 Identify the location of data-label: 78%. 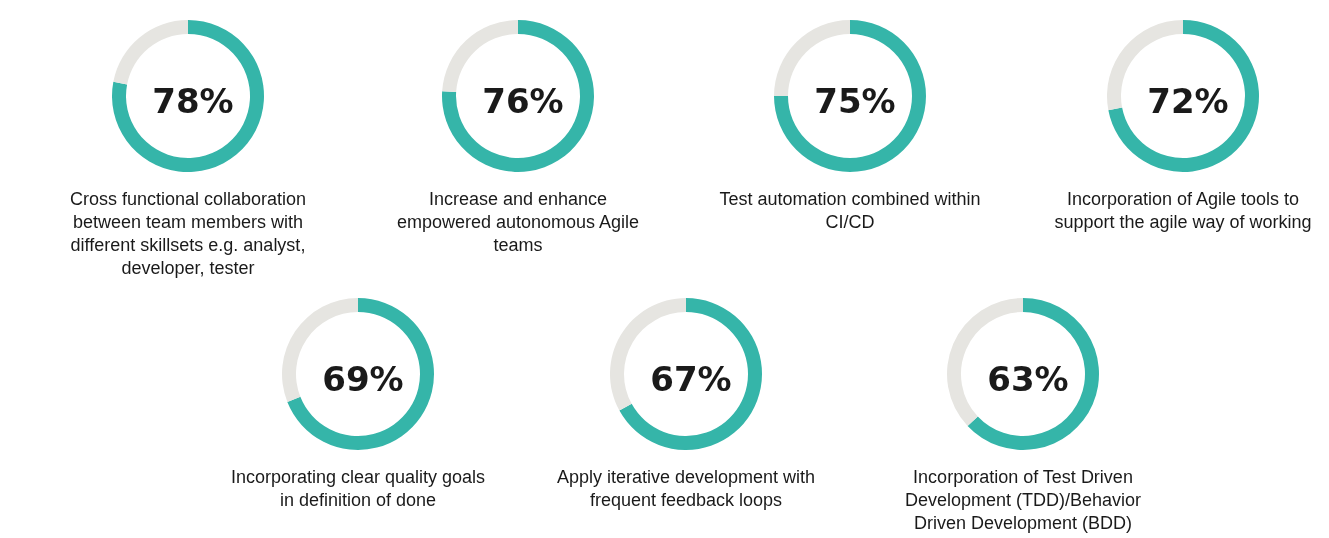
(193, 101).